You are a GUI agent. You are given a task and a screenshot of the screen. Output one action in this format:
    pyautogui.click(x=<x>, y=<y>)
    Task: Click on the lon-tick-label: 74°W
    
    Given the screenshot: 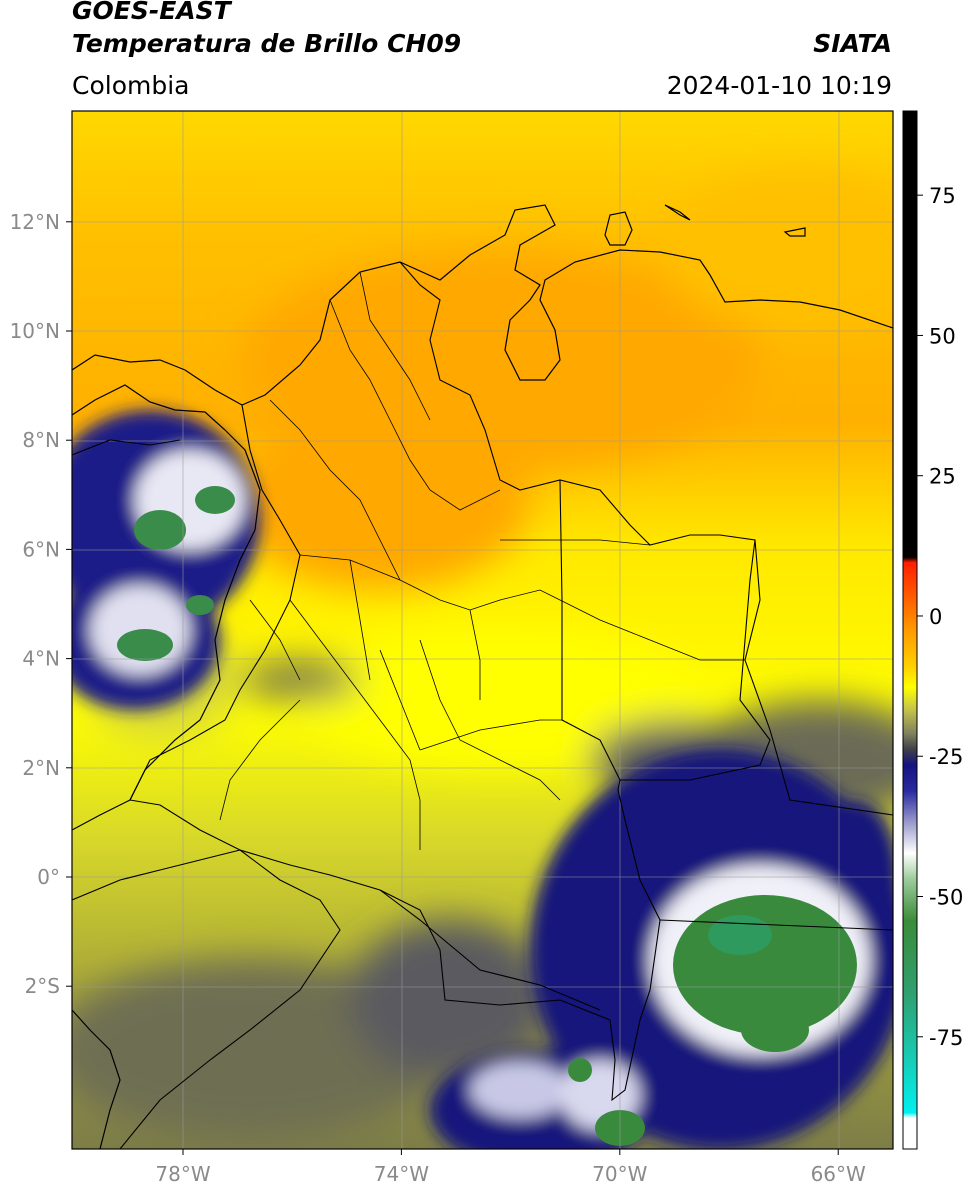 What is the action you would take?
    pyautogui.click(x=401, y=1174)
    